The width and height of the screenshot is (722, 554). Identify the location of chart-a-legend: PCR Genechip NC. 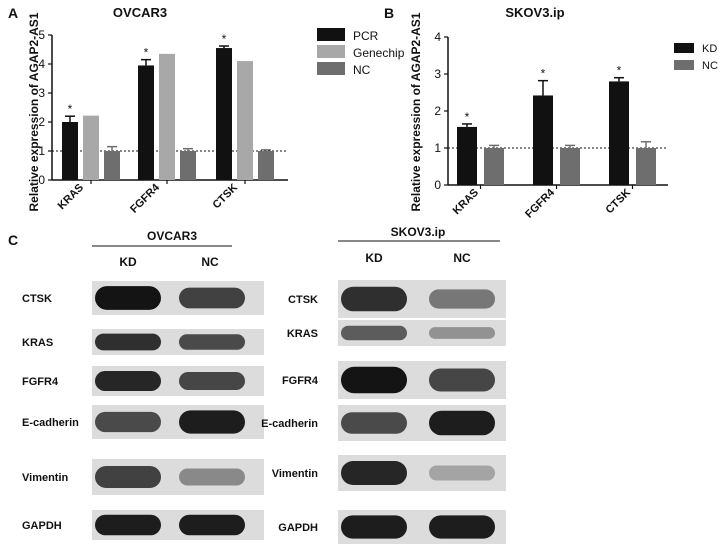
(361, 52).